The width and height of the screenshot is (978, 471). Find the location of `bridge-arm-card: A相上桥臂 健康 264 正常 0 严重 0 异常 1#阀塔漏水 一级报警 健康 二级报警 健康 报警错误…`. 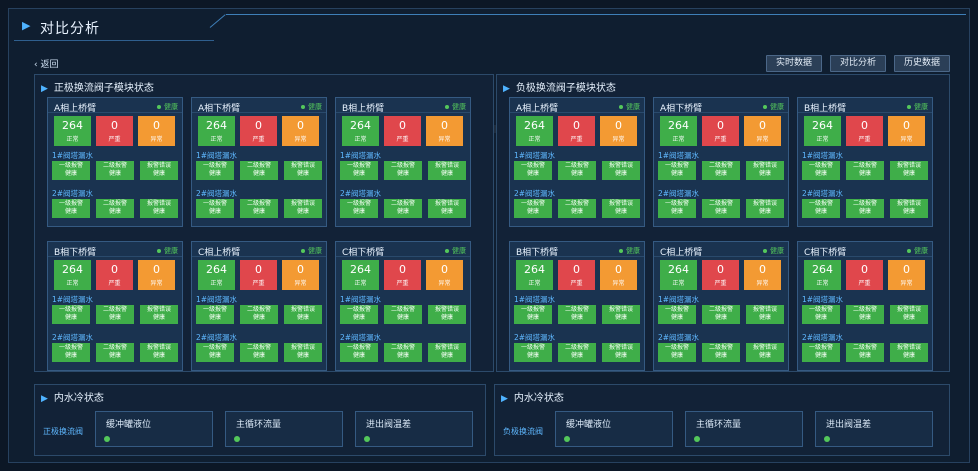

bridge-arm-card: A相上桥臂 健康 264 正常 0 严重 0 异常 1#阀塔漏水 一级报警 健康 二级报警 健康 报警错误… is located at coordinates (115, 162).